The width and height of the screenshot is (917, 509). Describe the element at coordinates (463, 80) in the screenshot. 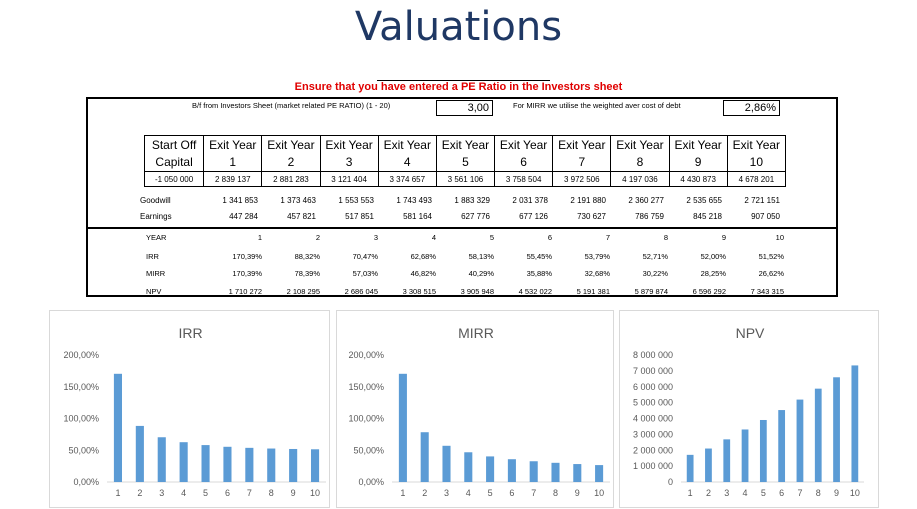

I see `warning-rule` at that location.